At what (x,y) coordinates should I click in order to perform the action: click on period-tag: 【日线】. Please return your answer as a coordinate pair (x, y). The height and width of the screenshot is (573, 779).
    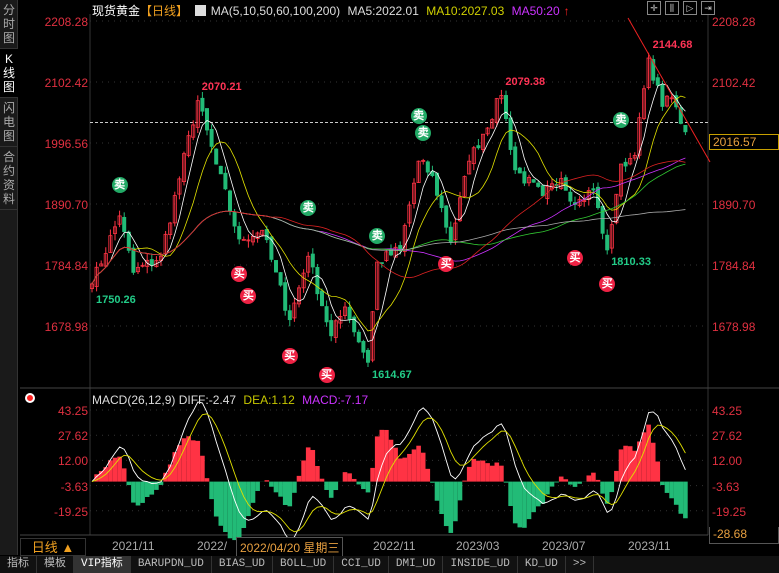
    Looking at the image, I should click on (164, 11).